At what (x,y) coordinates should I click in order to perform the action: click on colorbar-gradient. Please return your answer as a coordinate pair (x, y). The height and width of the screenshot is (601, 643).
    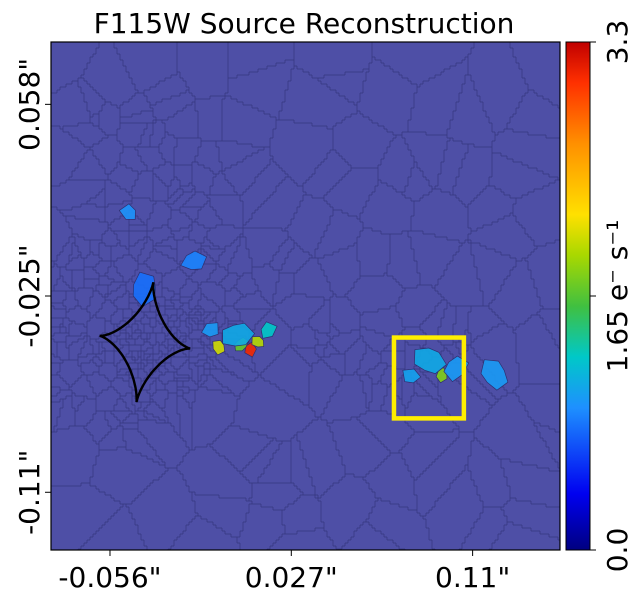
    Looking at the image, I should click on (578, 296).